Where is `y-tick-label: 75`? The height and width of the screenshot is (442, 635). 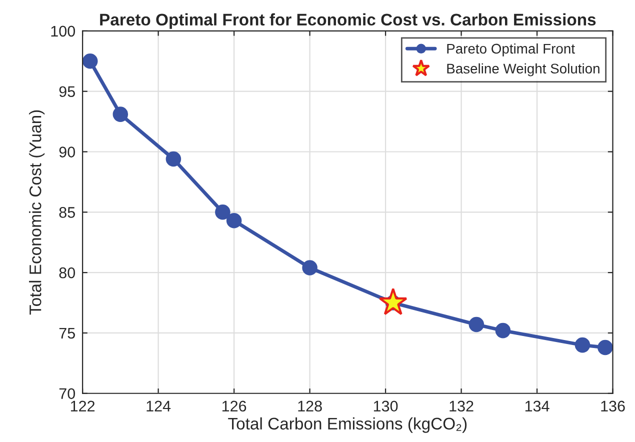 y-tick-label: 75 is located at coordinates (67, 333).